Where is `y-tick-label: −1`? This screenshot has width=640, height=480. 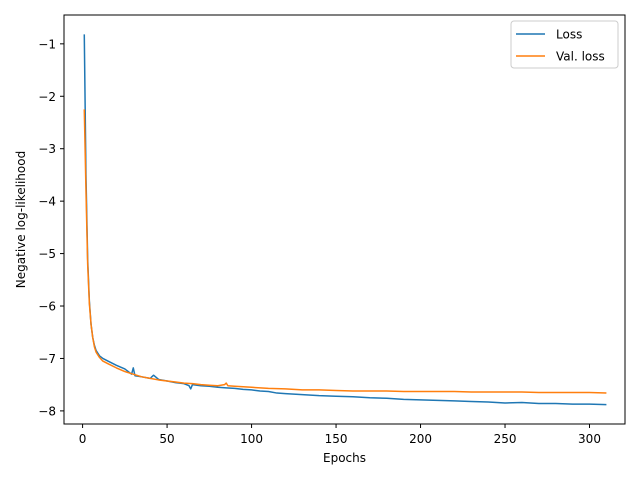
y-tick-label: −1 is located at coordinates (47, 44).